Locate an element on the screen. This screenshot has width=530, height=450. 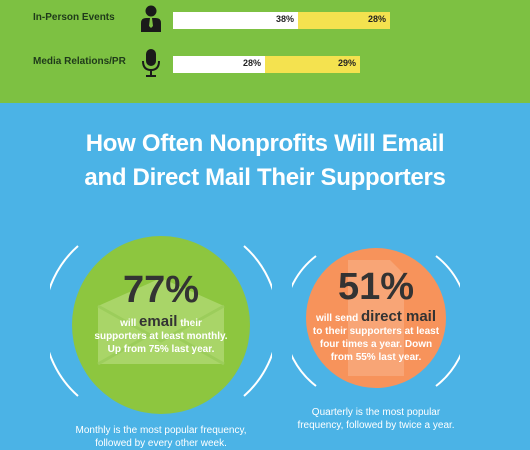
mail-stat-line-3: four times a year. Down is located at coordinates (376, 344).